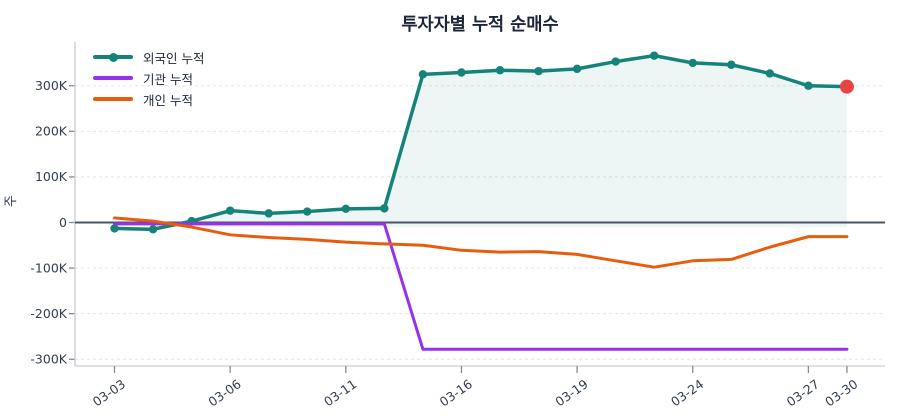  I want to click on x-tick-label: 03-27, so click(803, 392).